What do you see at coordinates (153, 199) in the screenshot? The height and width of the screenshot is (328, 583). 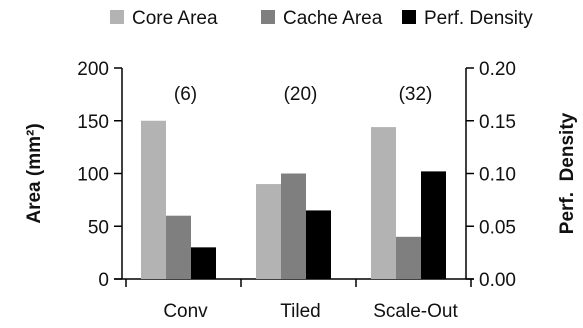 I see `bar-core-area-conv` at bounding box center [153, 199].